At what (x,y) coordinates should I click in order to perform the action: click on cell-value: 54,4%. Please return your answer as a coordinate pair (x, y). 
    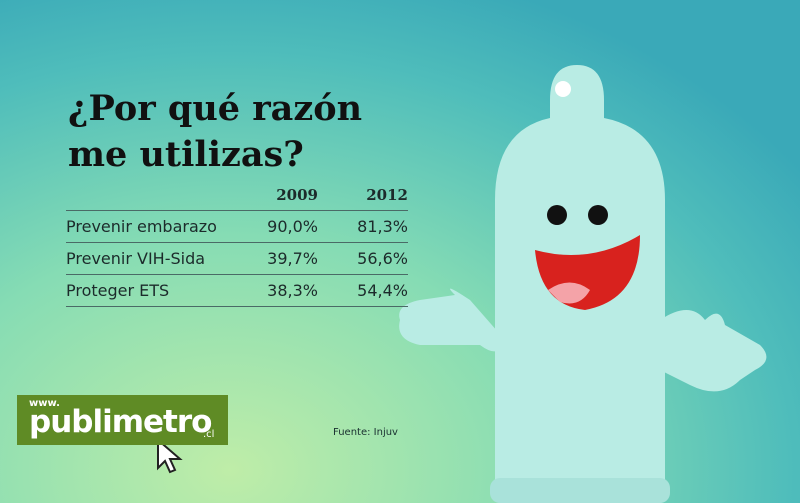
    Looking at the image, I should click on (363, 290).